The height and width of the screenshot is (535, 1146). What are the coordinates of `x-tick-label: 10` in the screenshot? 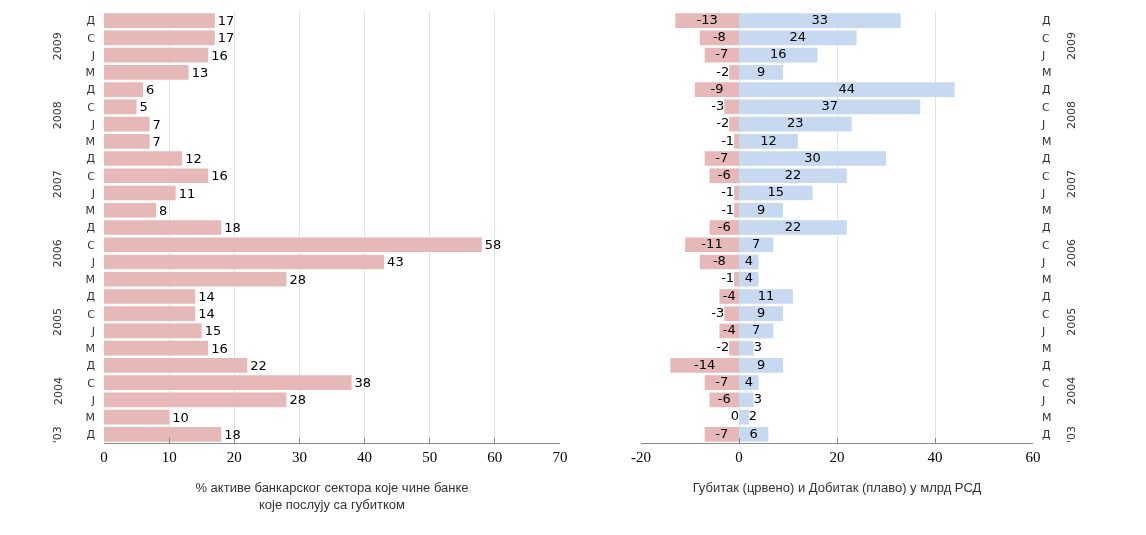 It's located at (169, 457).